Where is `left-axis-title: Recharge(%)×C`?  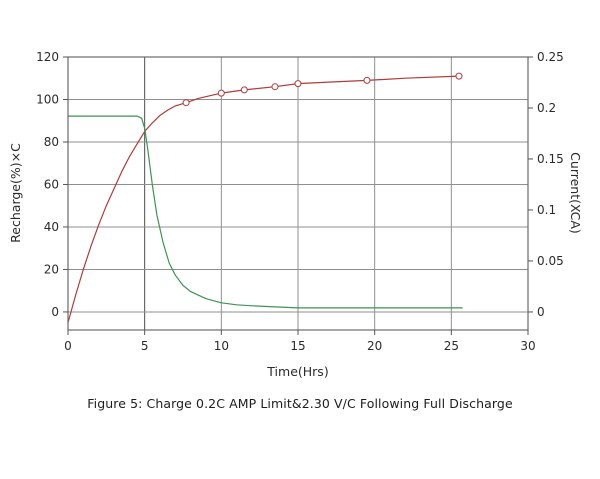 left-axis-title: Recharge(%)×C is located at coordinates (15, 193).